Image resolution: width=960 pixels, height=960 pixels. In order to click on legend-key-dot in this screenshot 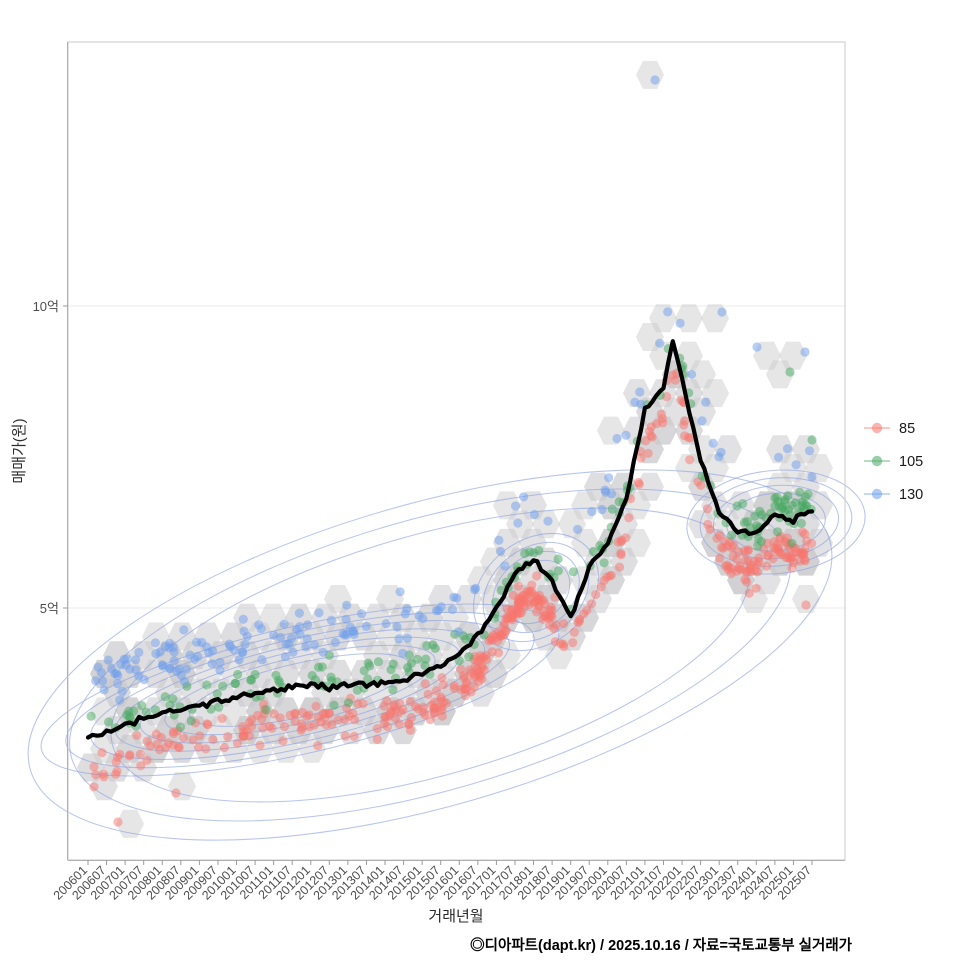, I will do `click(877, 461)`.